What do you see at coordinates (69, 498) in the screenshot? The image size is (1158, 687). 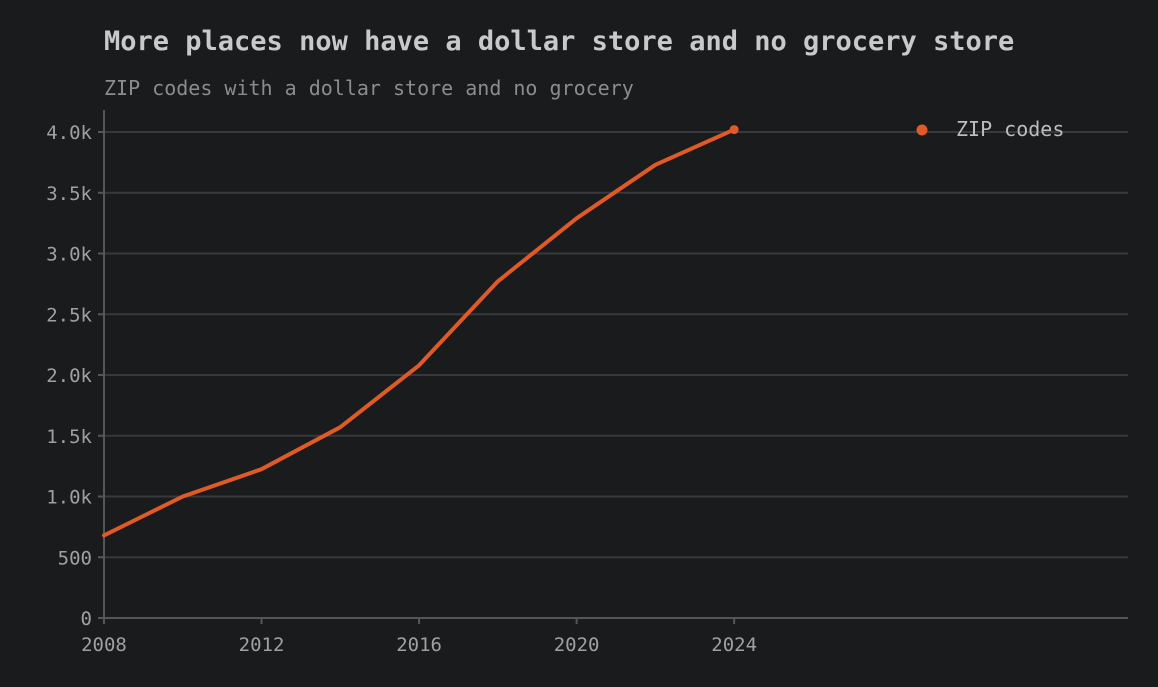 I see `y-tick-label: 1.0k` at bounding box center [69, 498].